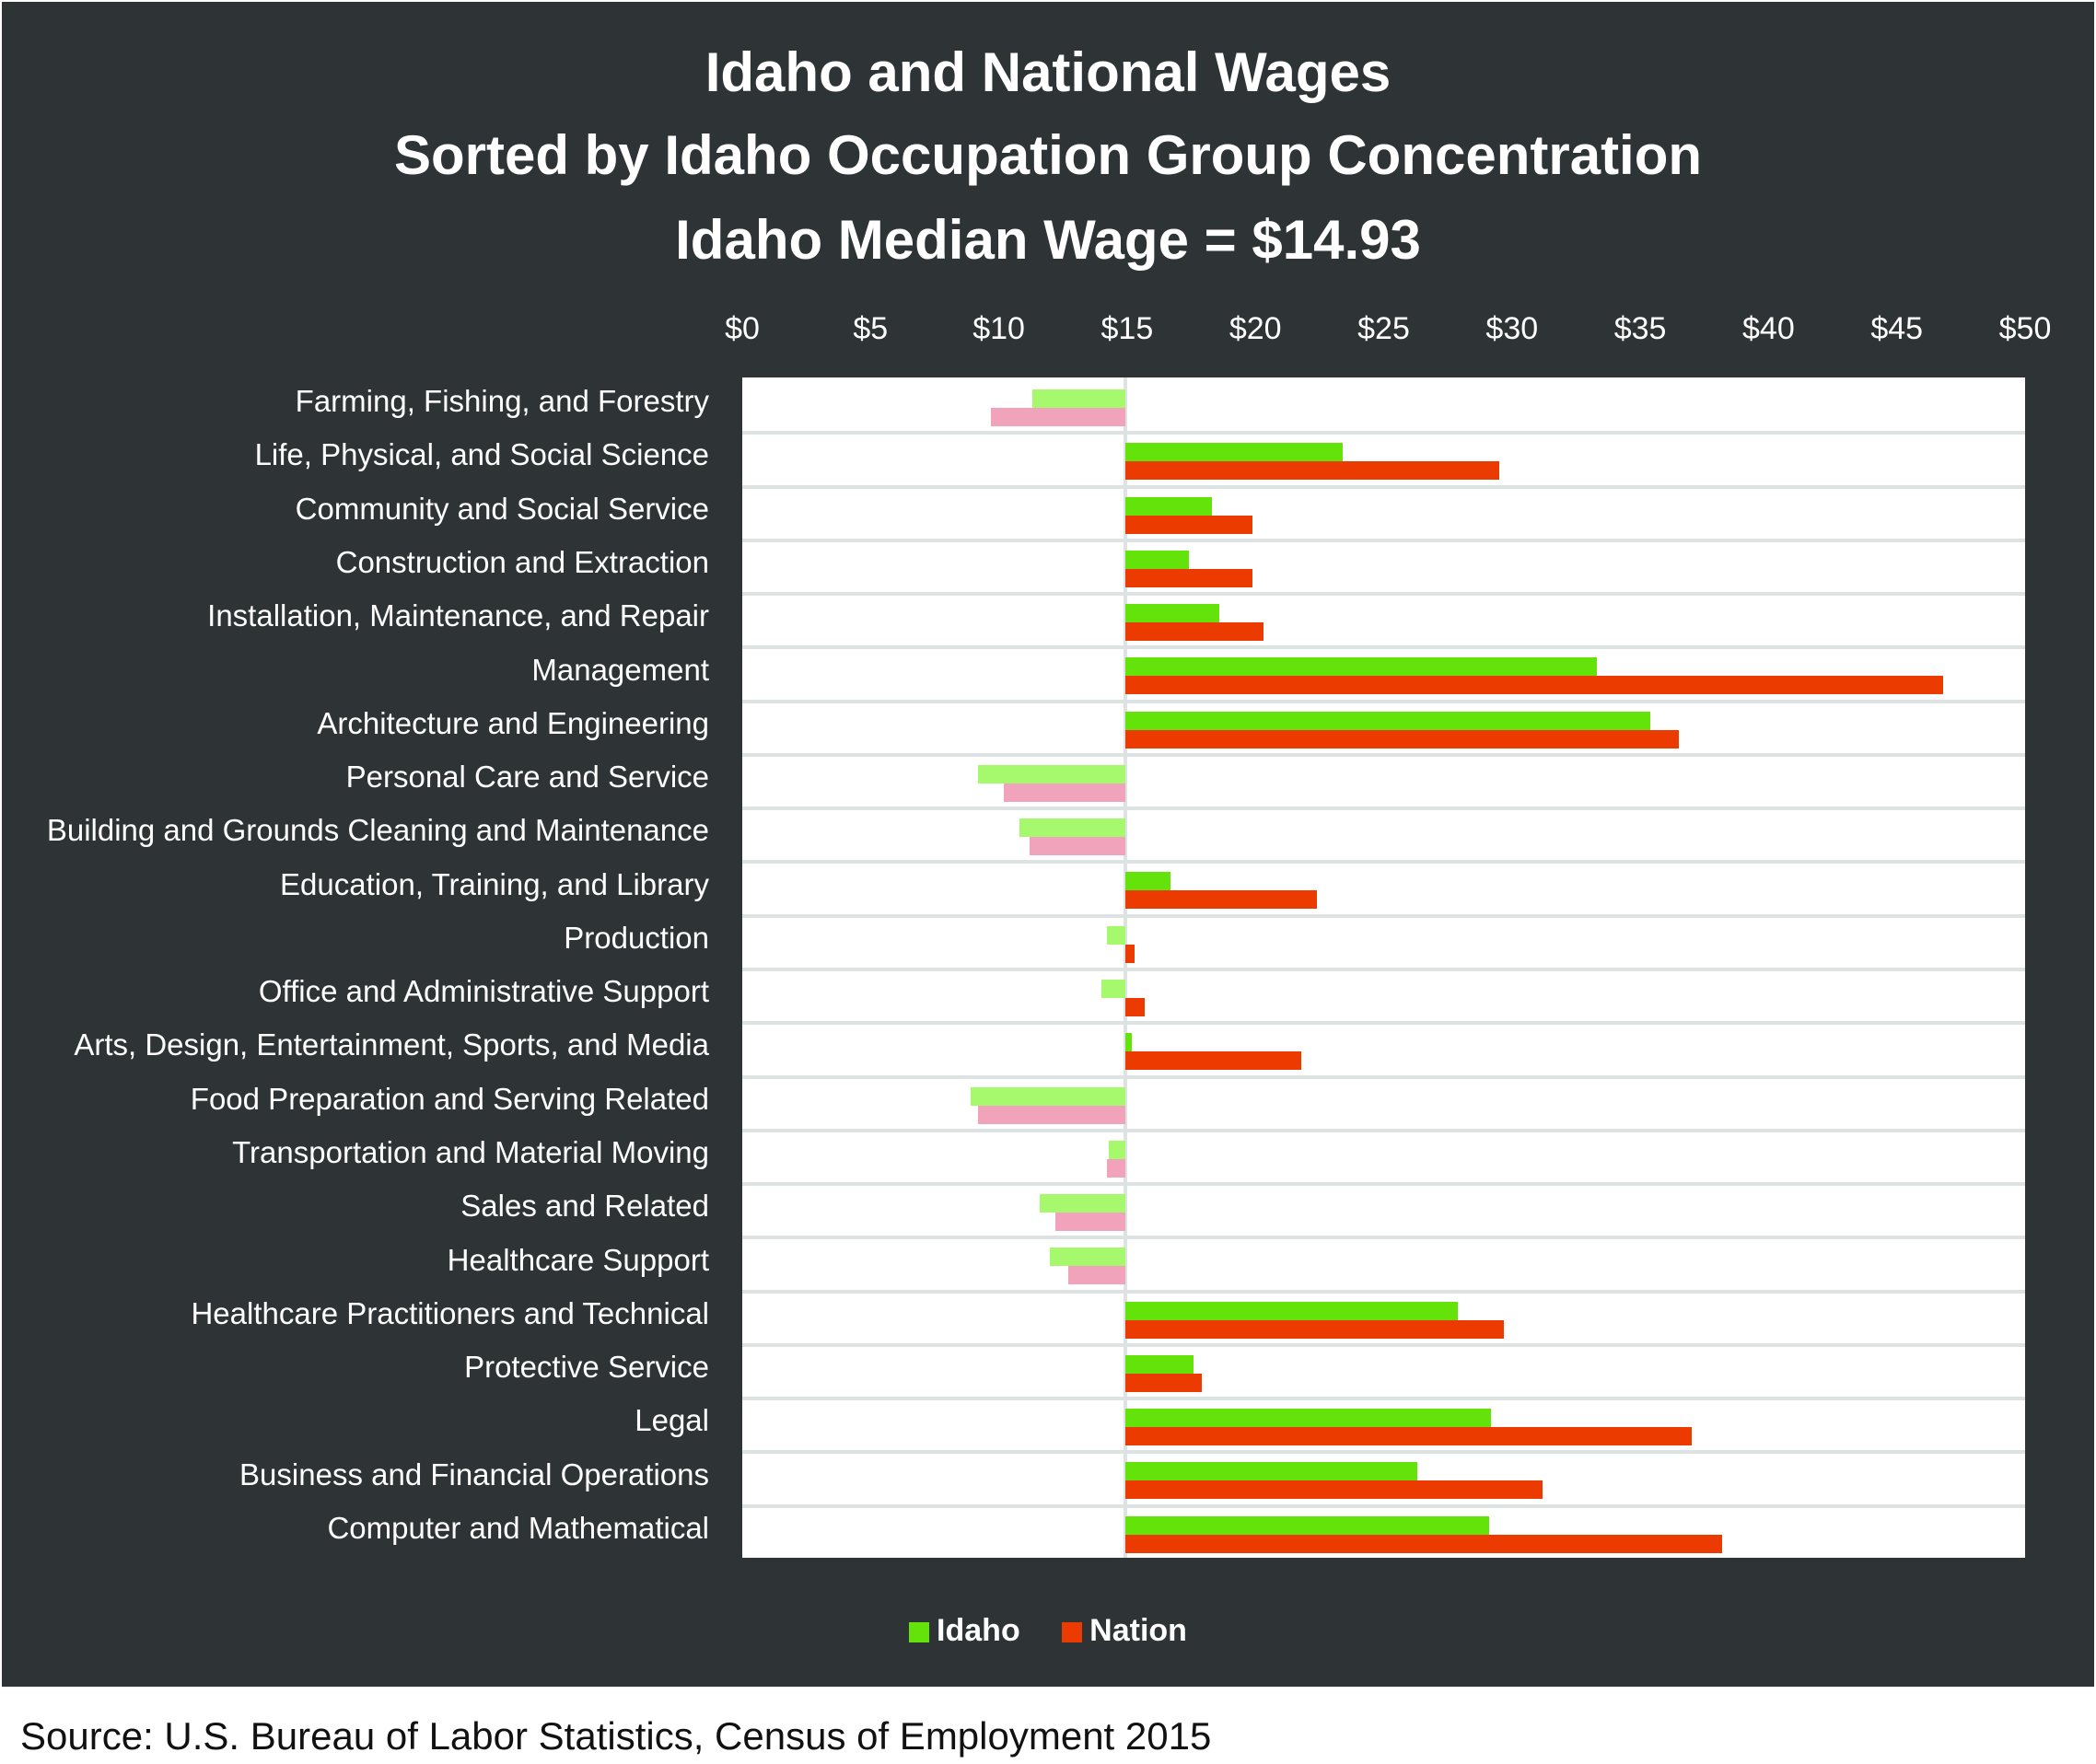  What do you see at coordinates (502, 401) in the screenshot?
I see `category-label: Farming, Fishing, and Forestry` at bounding box center [502, 401].